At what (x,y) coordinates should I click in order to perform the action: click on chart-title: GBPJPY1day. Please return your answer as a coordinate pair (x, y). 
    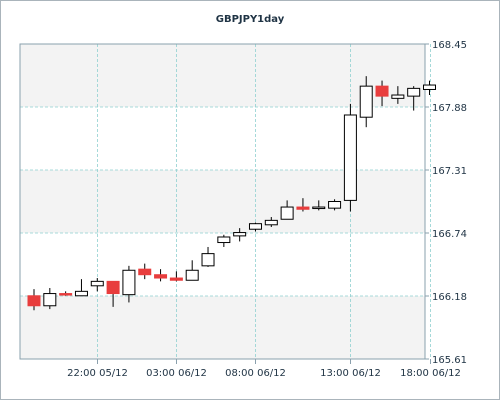
    Looking at the image, I should click on (250, 19).